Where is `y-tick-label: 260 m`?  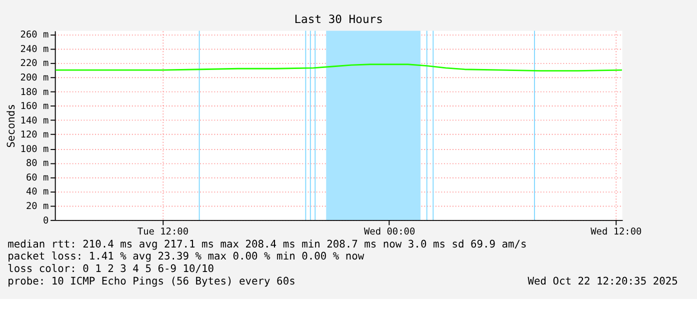
y-tick-label: 260 m is located at coordinates (35, 35).